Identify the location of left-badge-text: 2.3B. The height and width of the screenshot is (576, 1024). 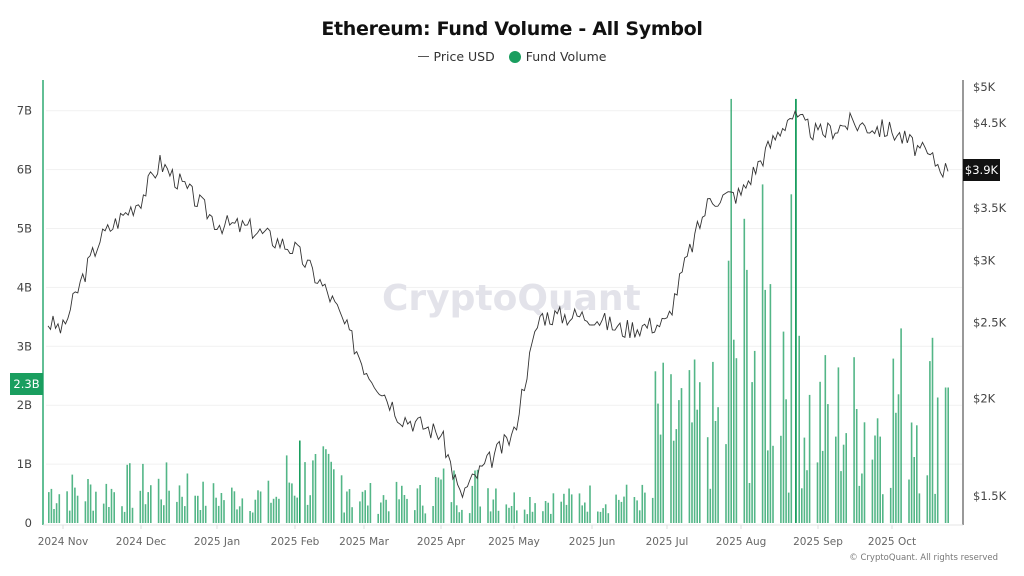
(26, 384).